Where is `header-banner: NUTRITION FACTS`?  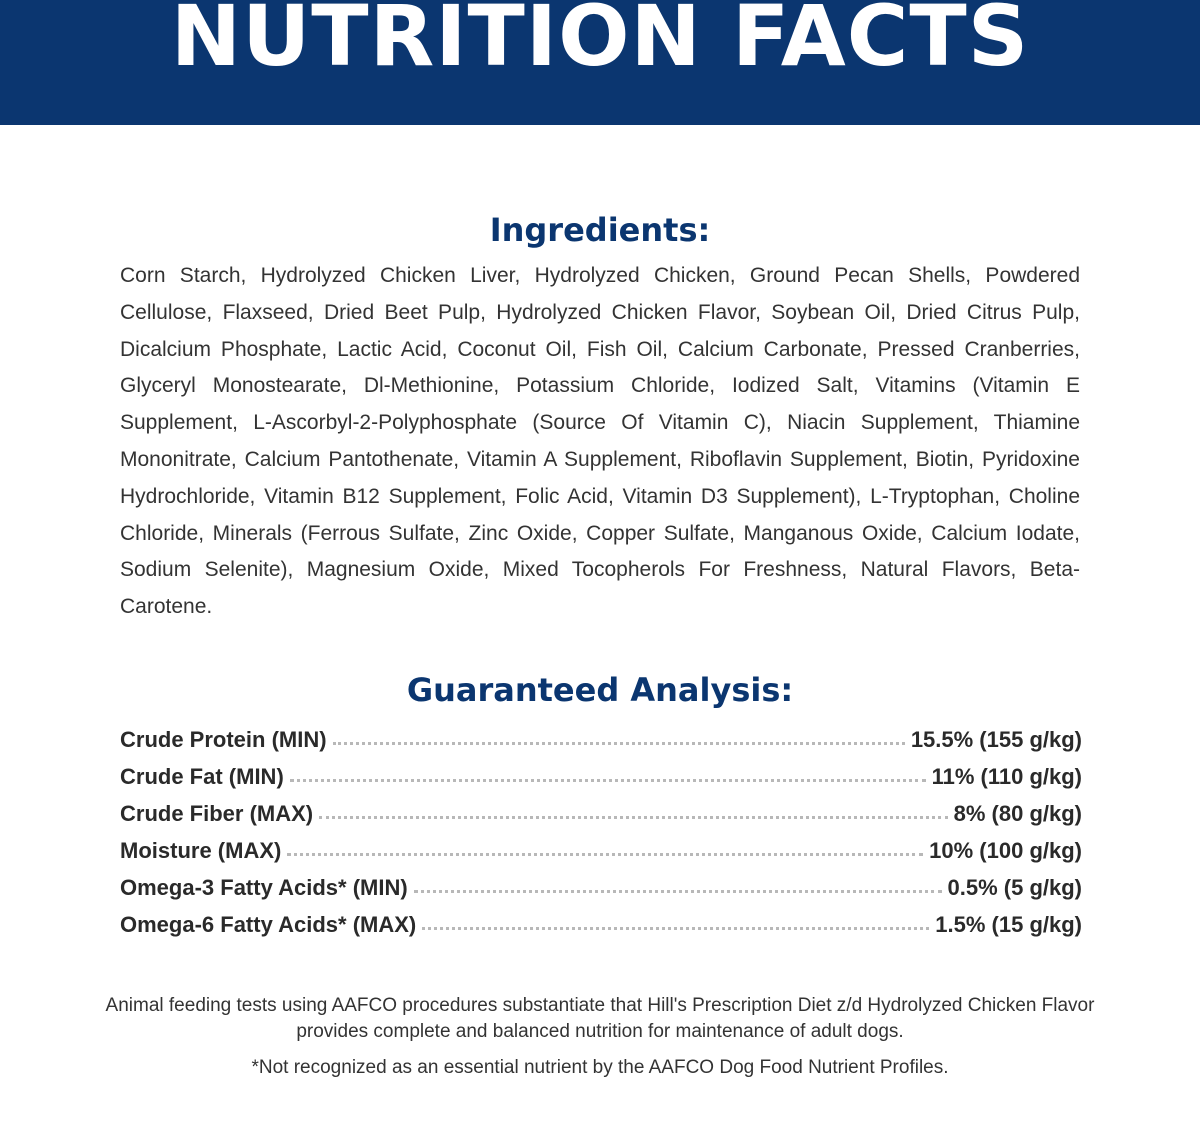 header-banner: NUTRITION FACTS is located at coordinates (600, 62).